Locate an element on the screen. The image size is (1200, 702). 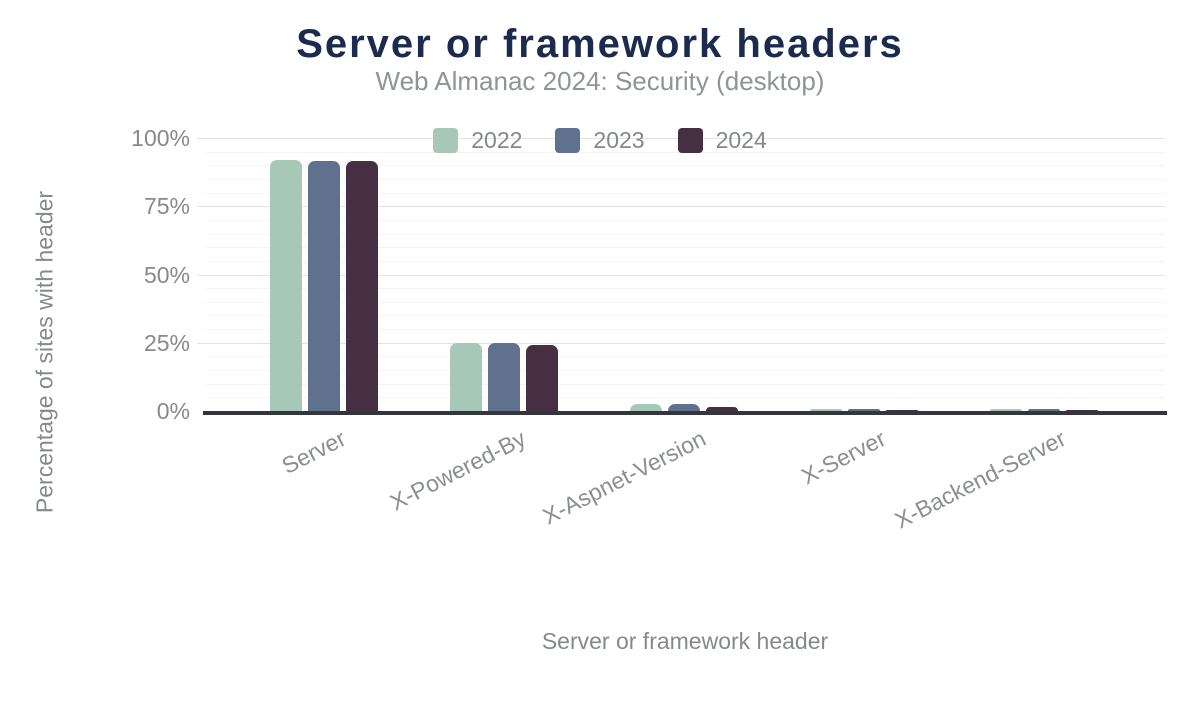
x-axis-line is located at coordinates (685, 413).